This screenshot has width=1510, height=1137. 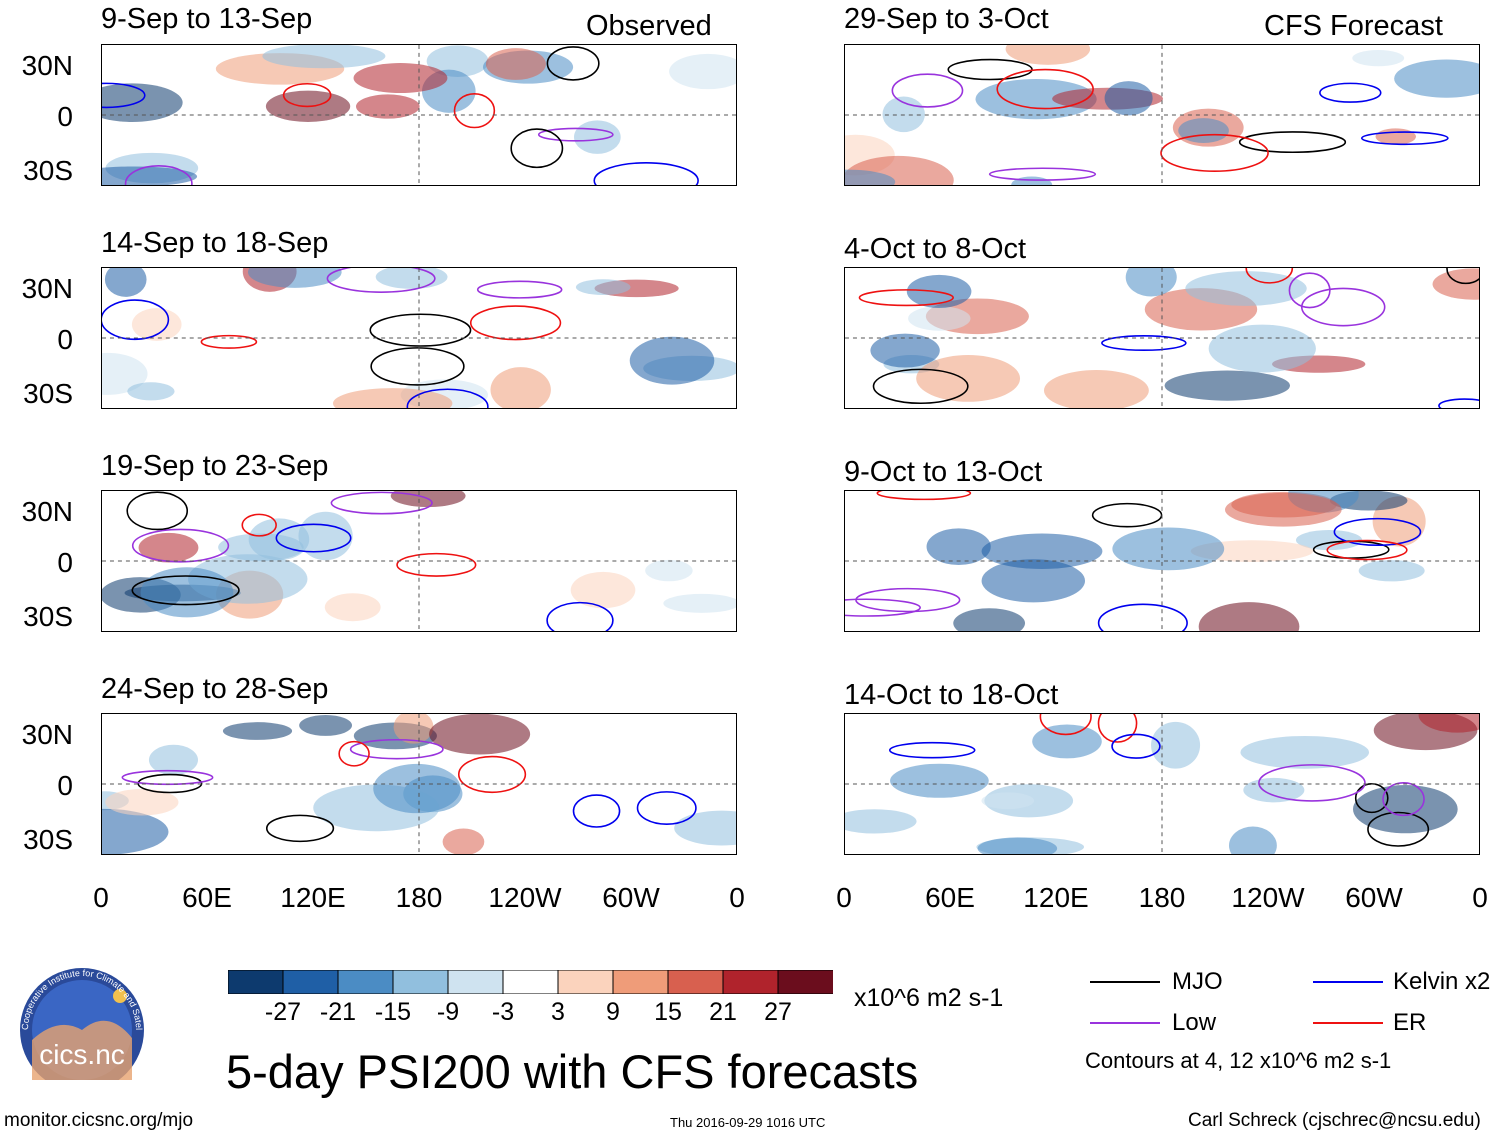 I want to click on panel-title-5: 29-Sep to 3-Oct, so click(x=946, y=19).